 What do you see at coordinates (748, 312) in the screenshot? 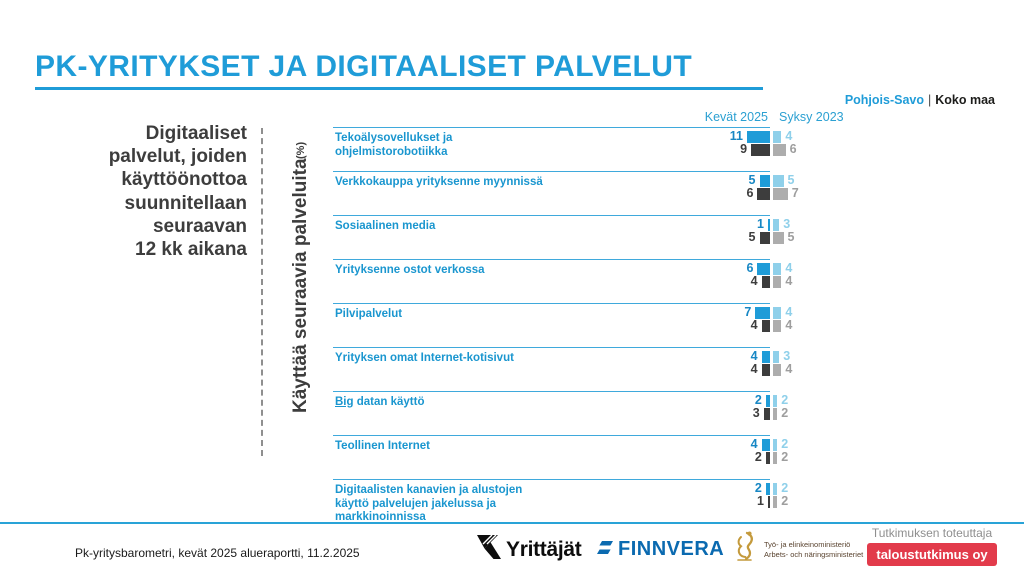
I see `value-kevat-2025-pohjois_savo: 7` at bounding box center [748, 312].